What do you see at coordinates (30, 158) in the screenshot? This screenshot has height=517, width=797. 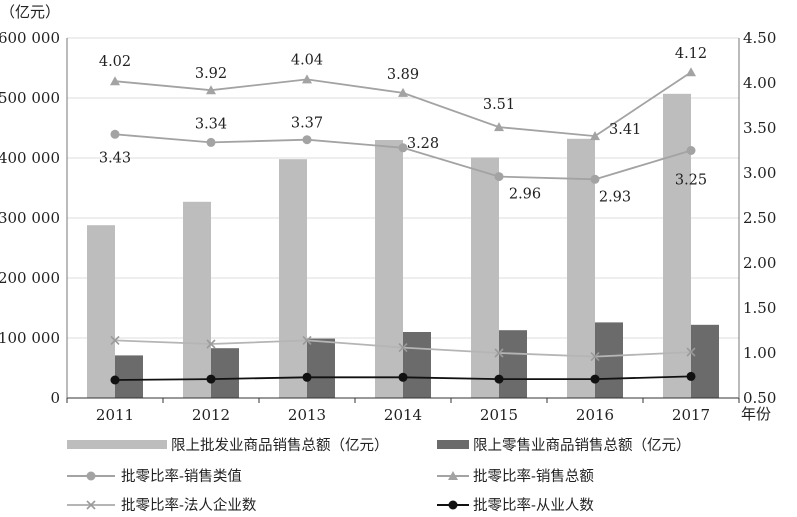 I see `left-tick-label: 400 000` at bounding box center [30, 158].